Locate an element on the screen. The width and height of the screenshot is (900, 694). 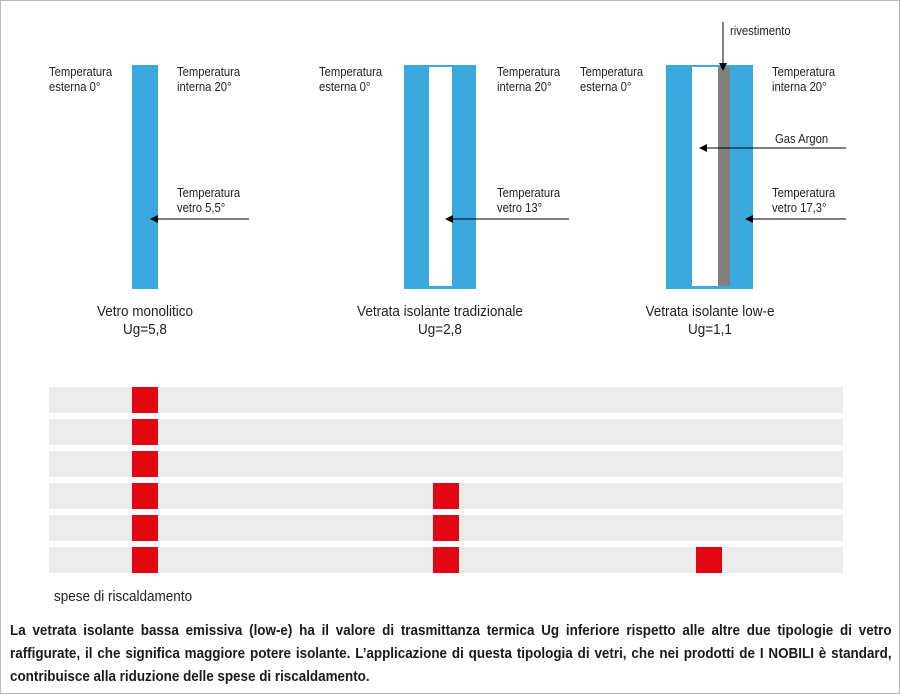
coating-label: rivestimento is located at coordinates (760, 31).